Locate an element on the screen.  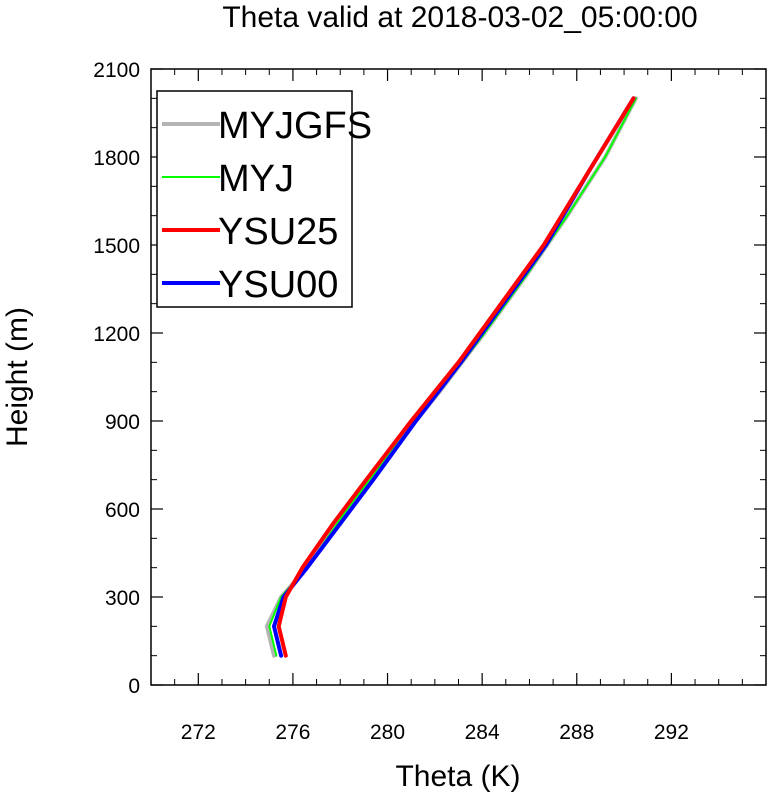
legend-box is located at coordinates (254, 199).